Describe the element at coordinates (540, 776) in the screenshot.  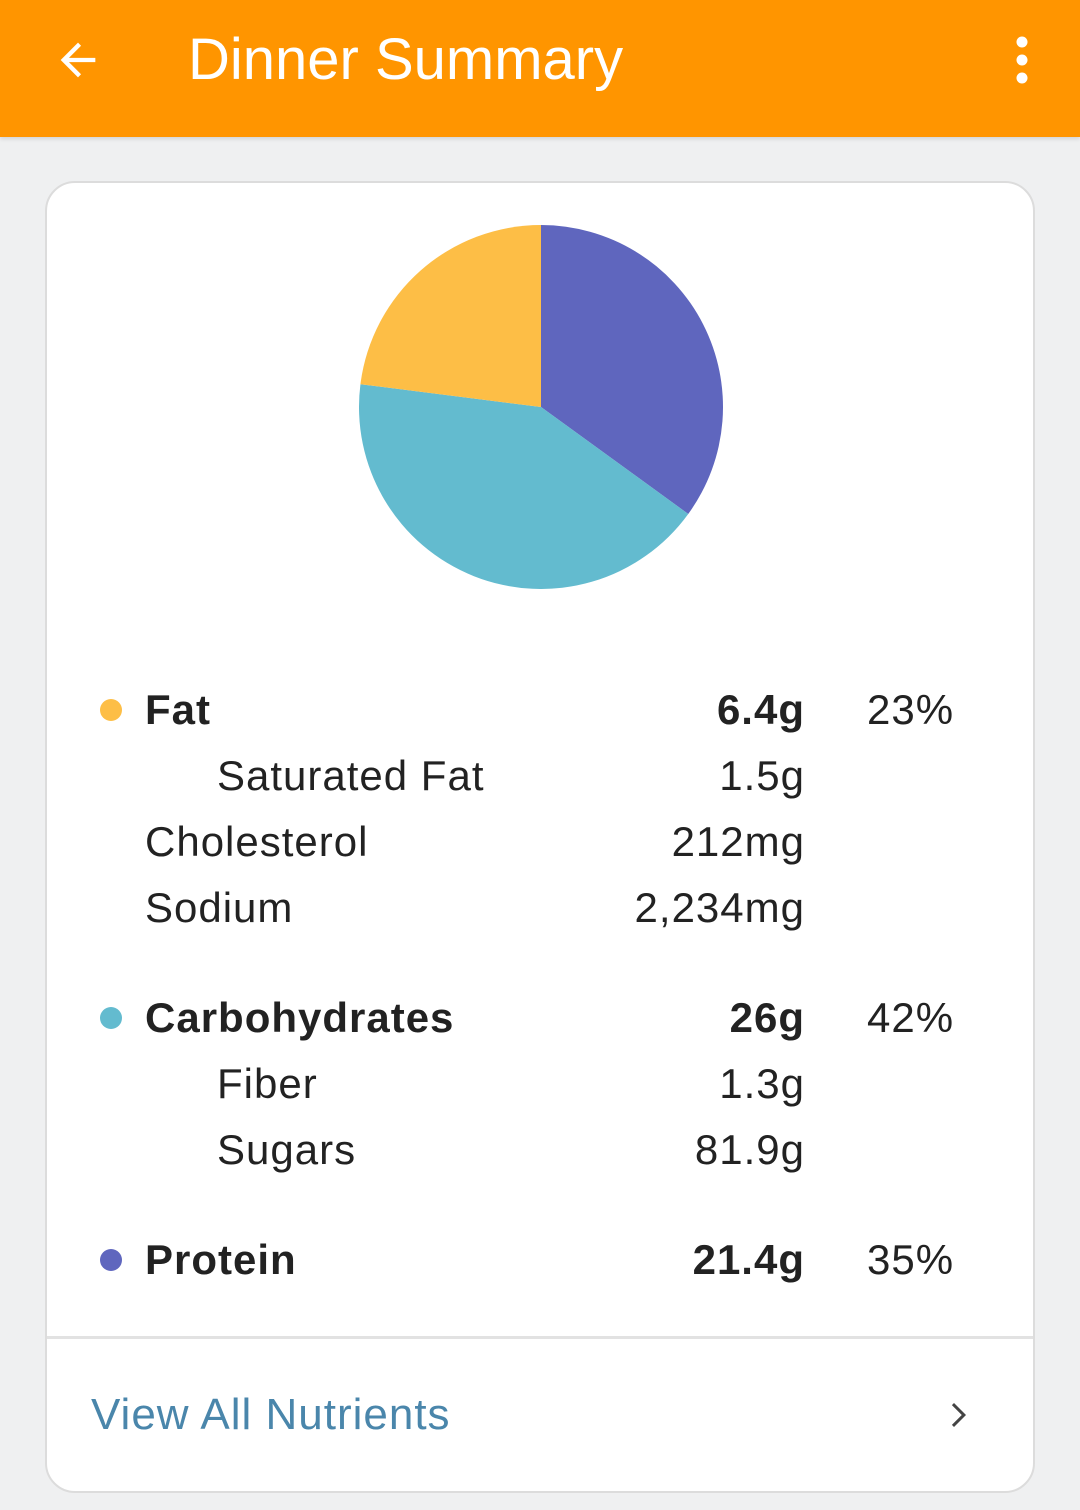
I see `saturated-fat-row: Saturated Fat 1.5g` at that location.